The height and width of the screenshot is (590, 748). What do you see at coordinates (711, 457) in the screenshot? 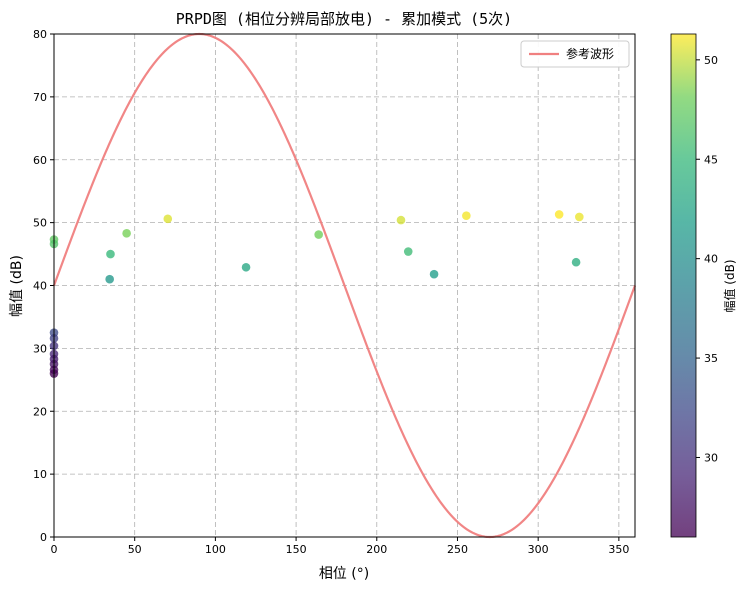
I see `colorbar-tick-label-30: 30` at bounding box center [711, 457].